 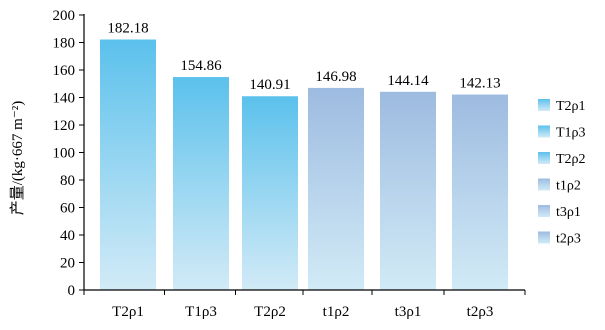 What do you see at coordinates (270, 312) in the screenshot?
I see `x-tick-label-3: T2ρ2` at bounding box center [270, 312].